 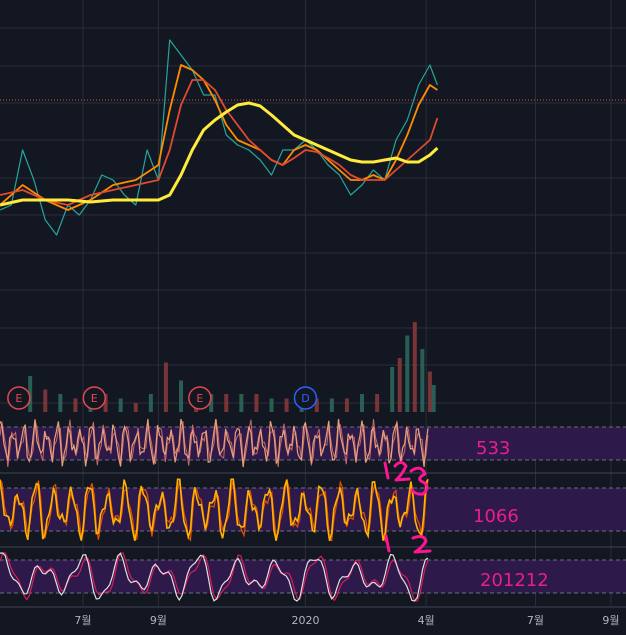 I want to click on osc3-label: 201212, so click(x=514, y=580).